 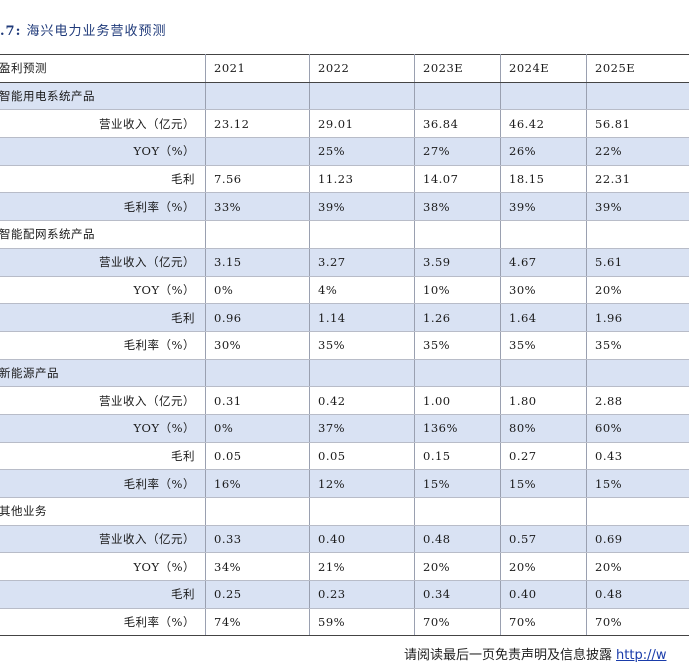 I want to click on table-row: 毛利率（%） 30% 35% 35% 35% 35%, so click(x=344, y=345).